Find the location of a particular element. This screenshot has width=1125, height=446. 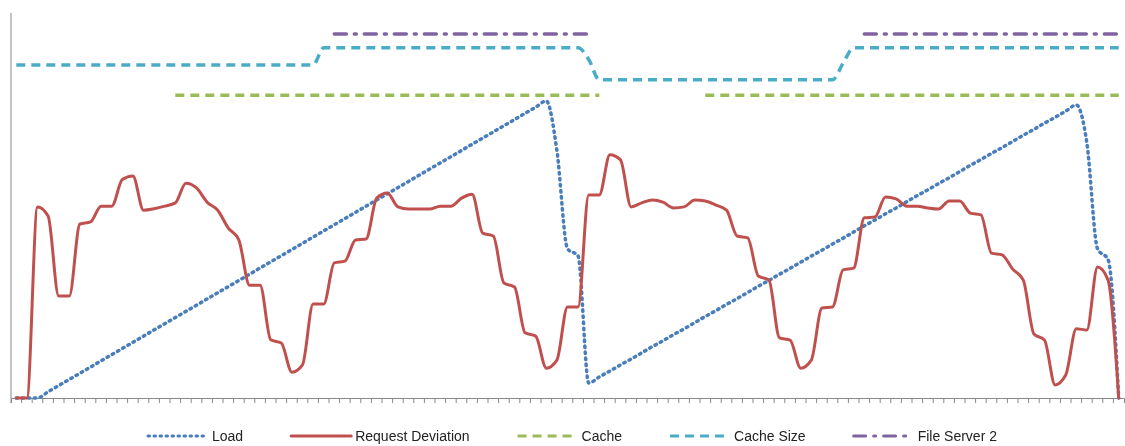

legend-label: Request Deviation is located at coordinates (412, 436).